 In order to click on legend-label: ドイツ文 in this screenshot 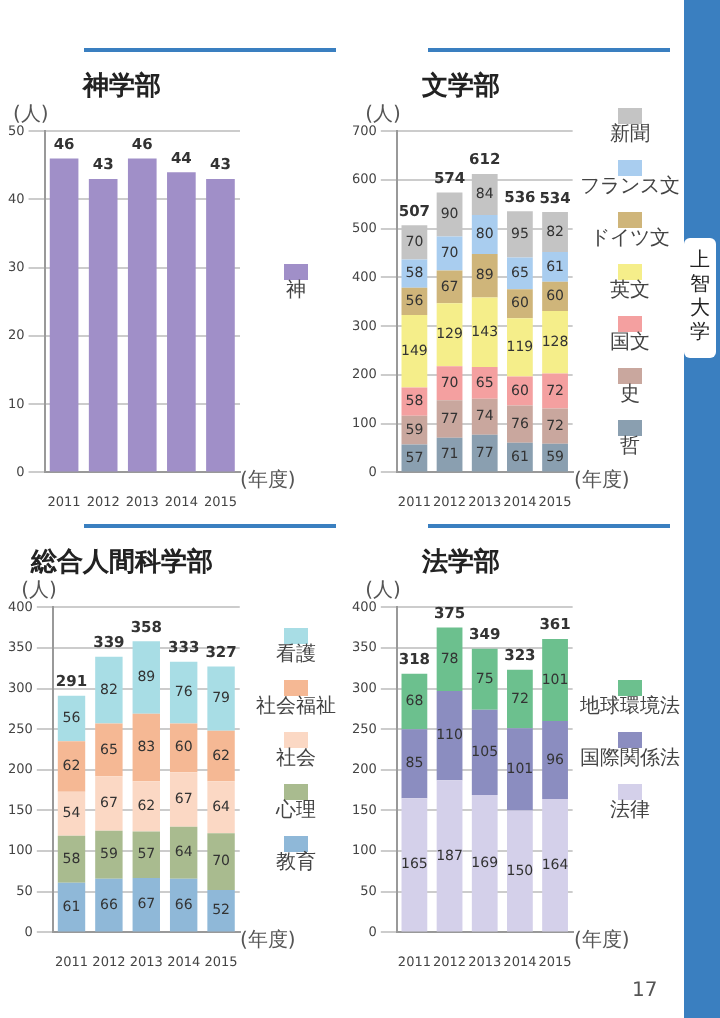, I will do `click(630, 240)`.